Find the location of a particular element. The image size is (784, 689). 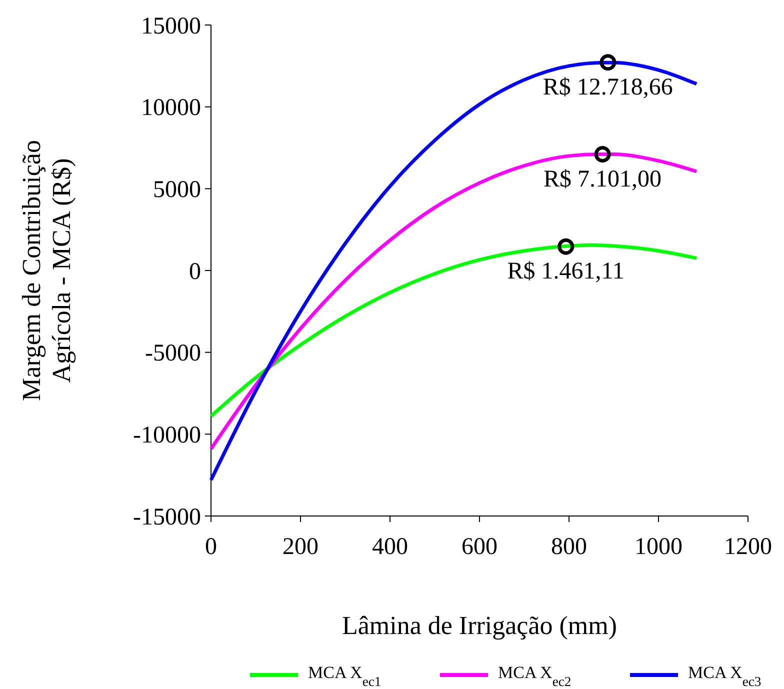

y-tick-label: 0 is located at coordinates (195, 271).